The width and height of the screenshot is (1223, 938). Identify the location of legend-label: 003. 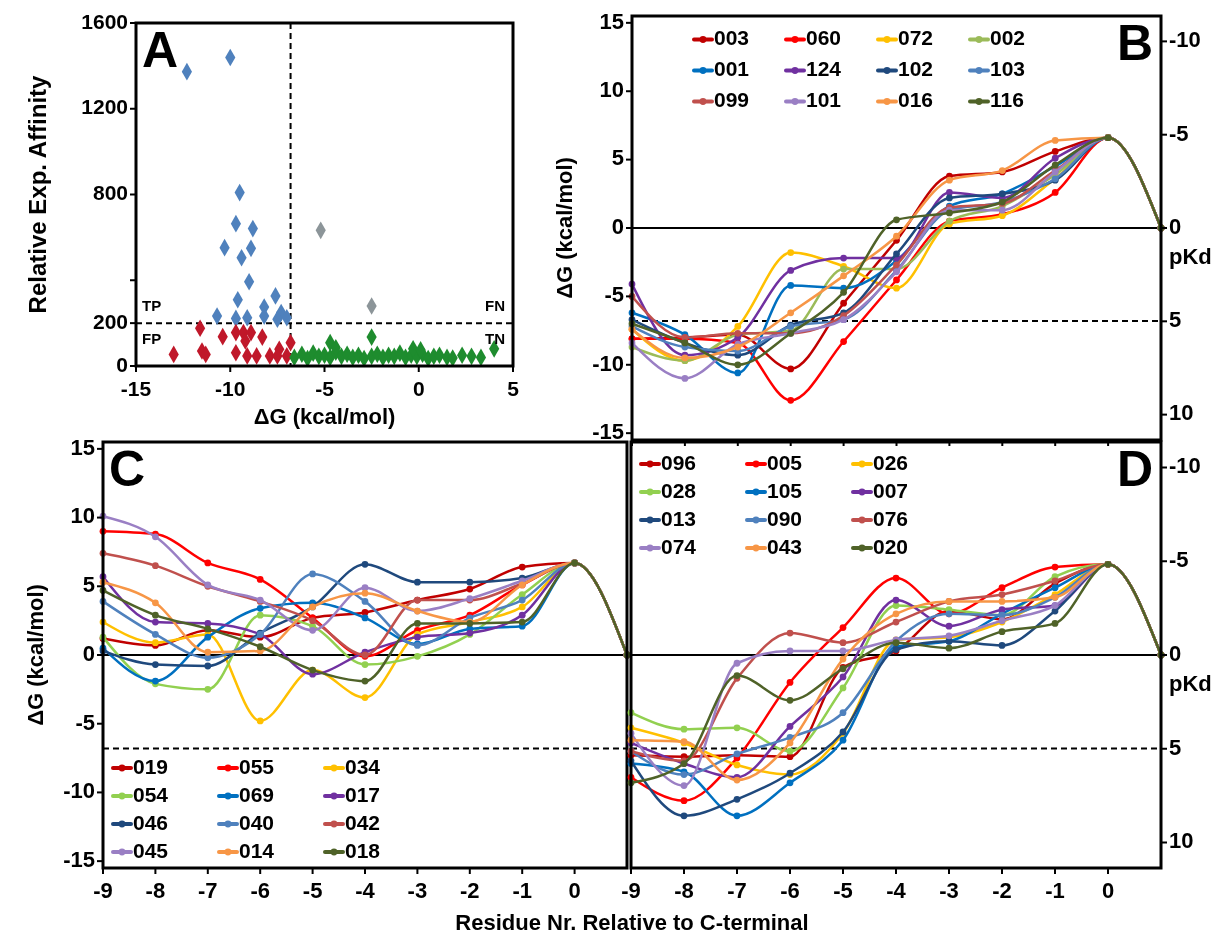
(732, 38).